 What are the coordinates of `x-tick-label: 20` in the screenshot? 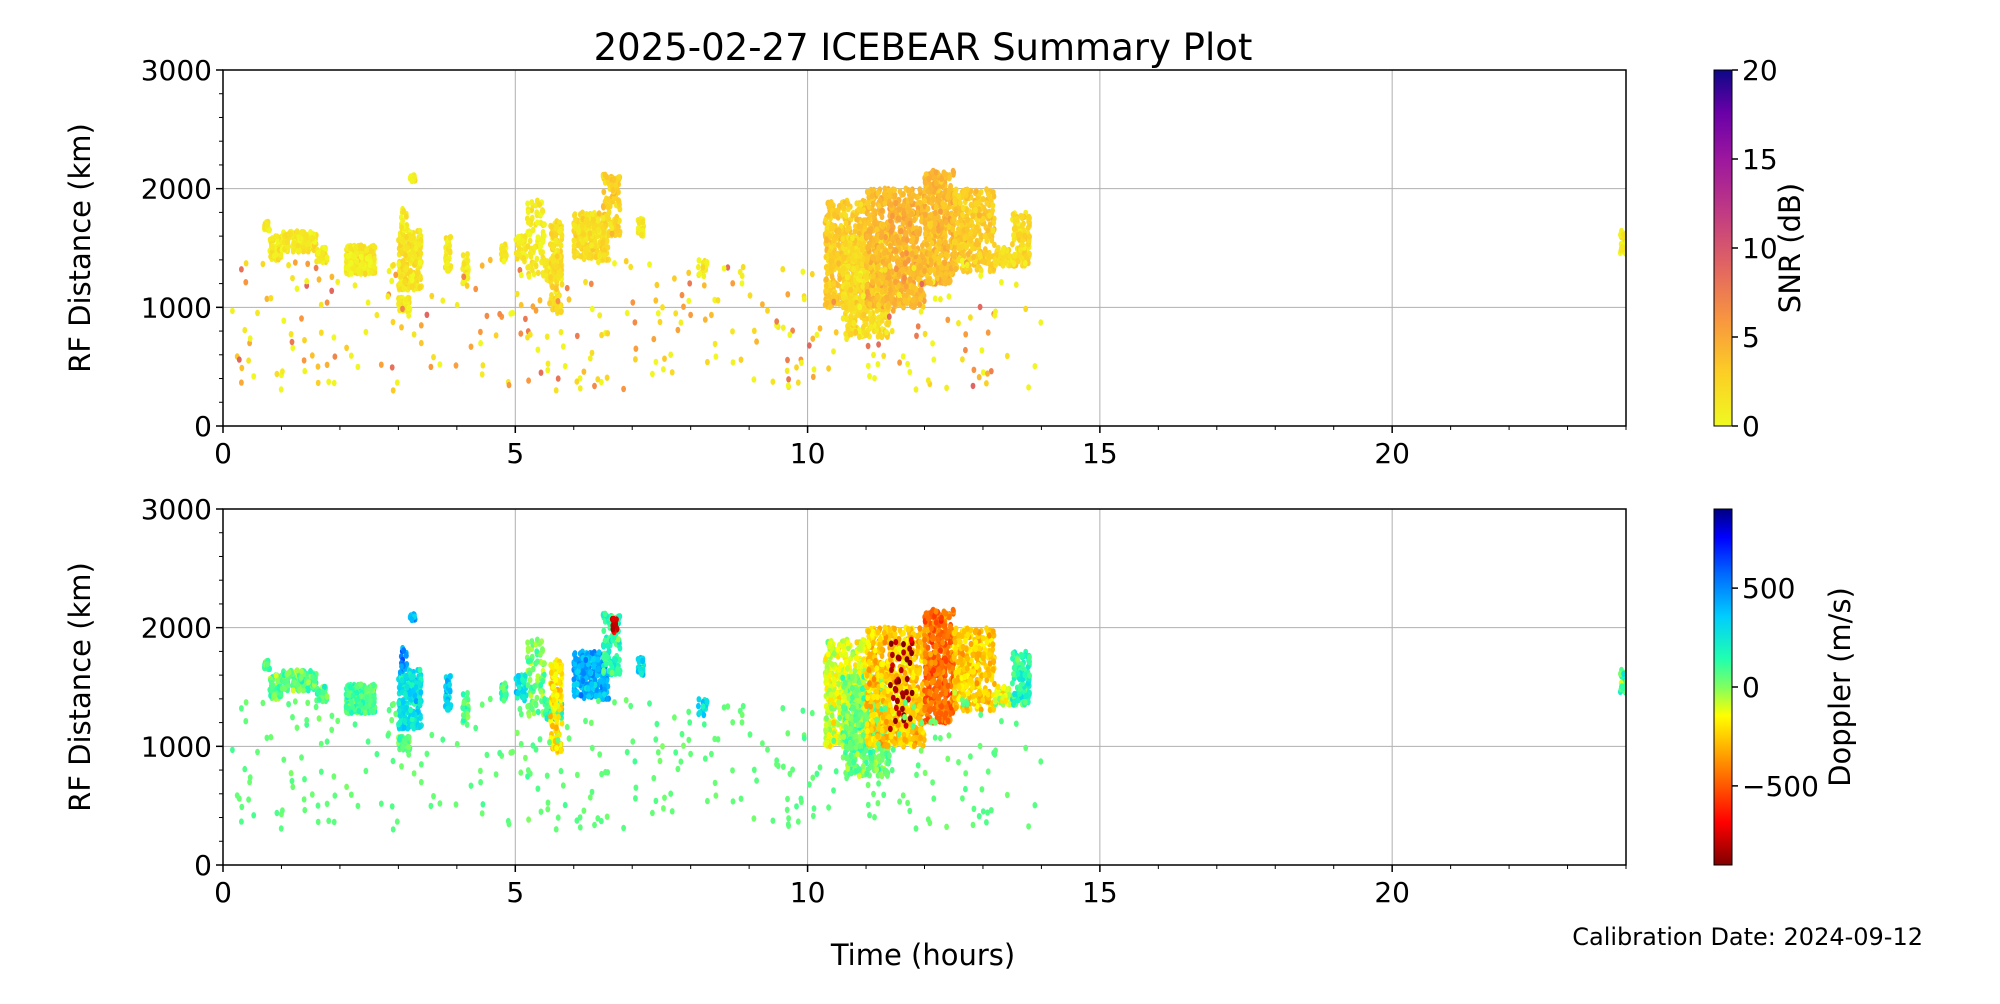 It's located at (1392, 453).